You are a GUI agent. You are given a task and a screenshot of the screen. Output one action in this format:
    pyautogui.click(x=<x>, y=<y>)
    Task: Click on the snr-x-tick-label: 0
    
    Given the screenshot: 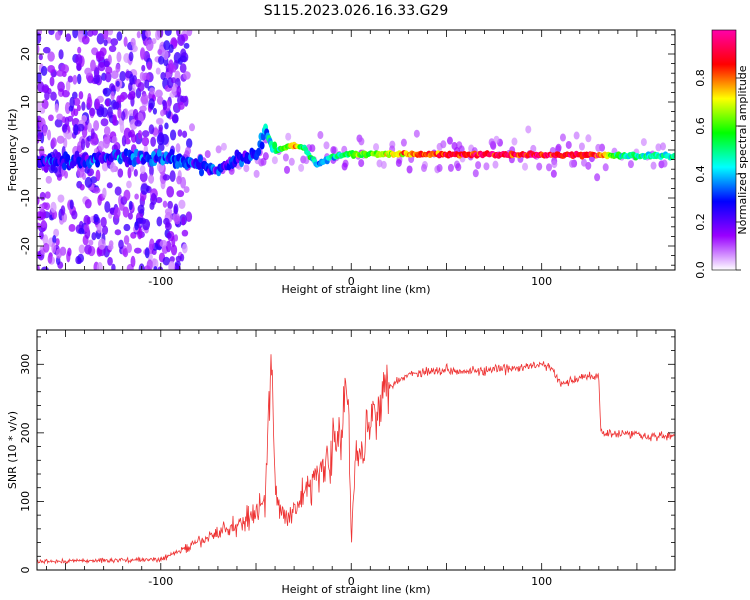 What is the action you would take?
    pyautogui.click(x=351, y=581)
    